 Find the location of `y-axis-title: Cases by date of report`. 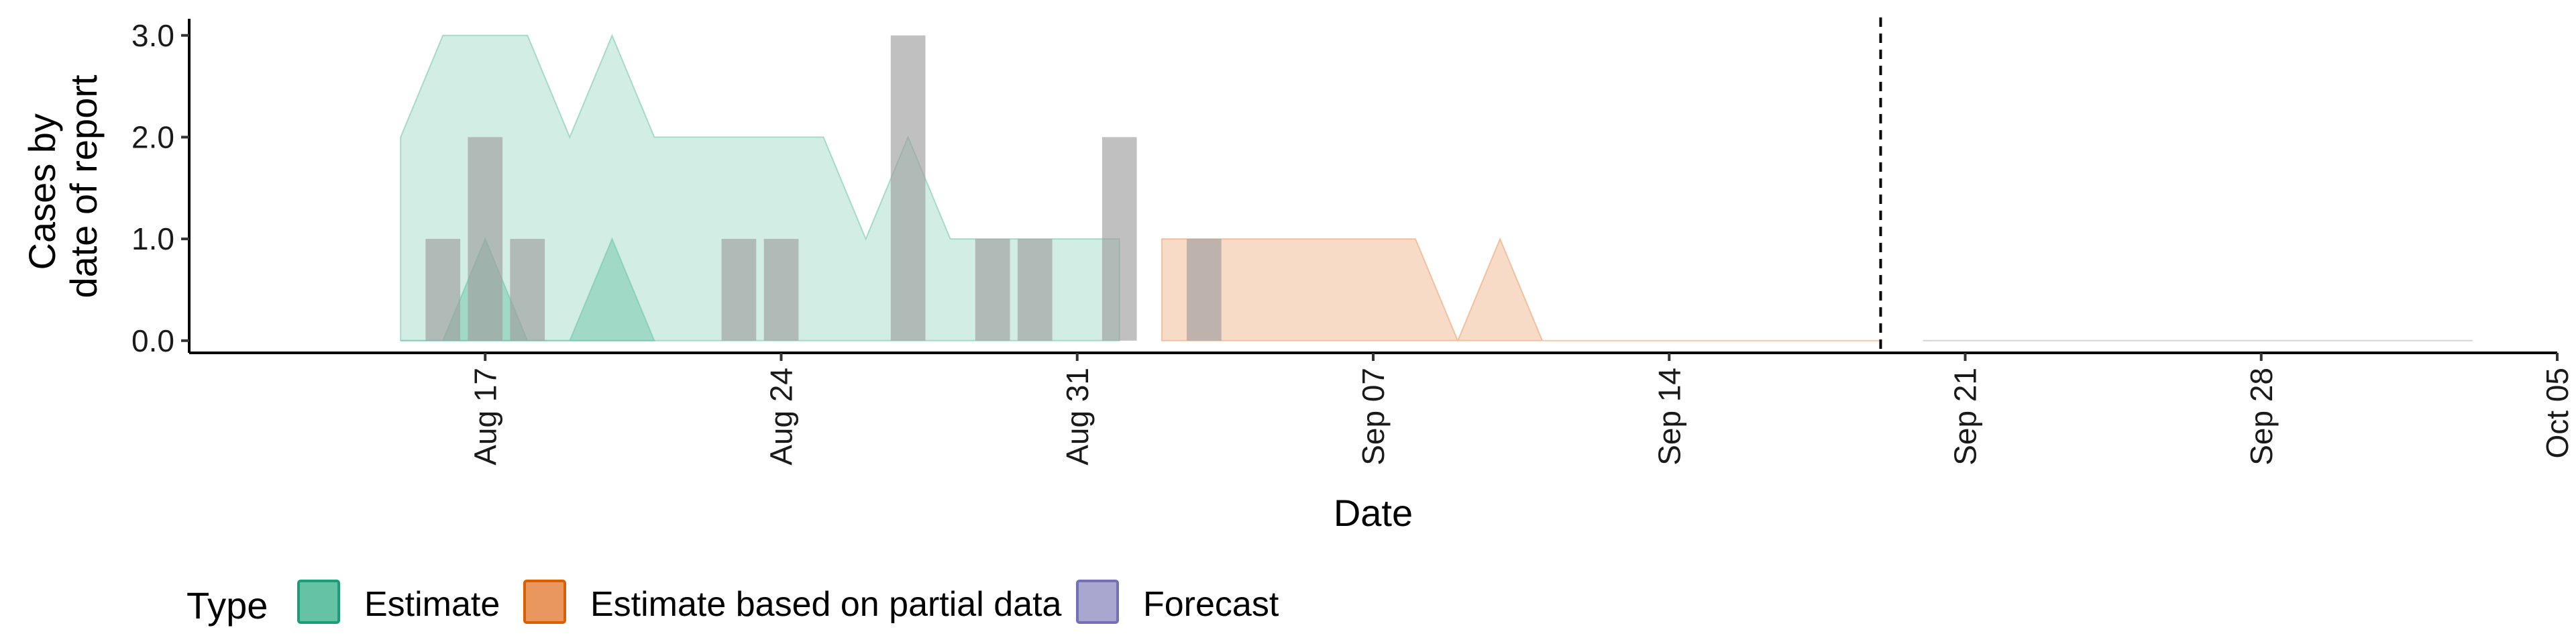

y-axis-title: Cases by date of report is located at coordinates (63, 186).